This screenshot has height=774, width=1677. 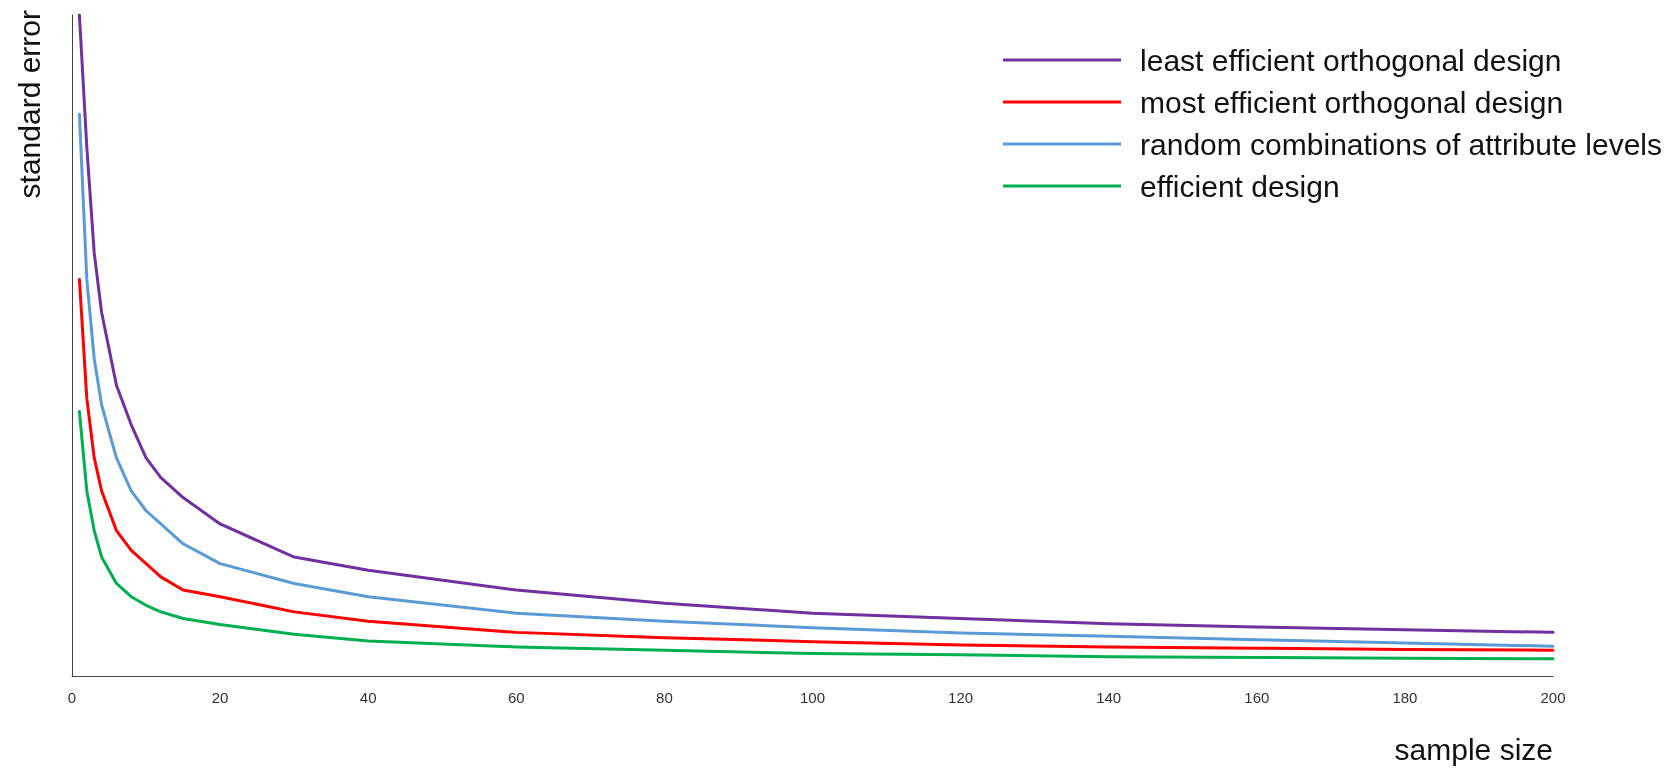 I want to click on x-tick-label: 60, so click(x=516, y=697).